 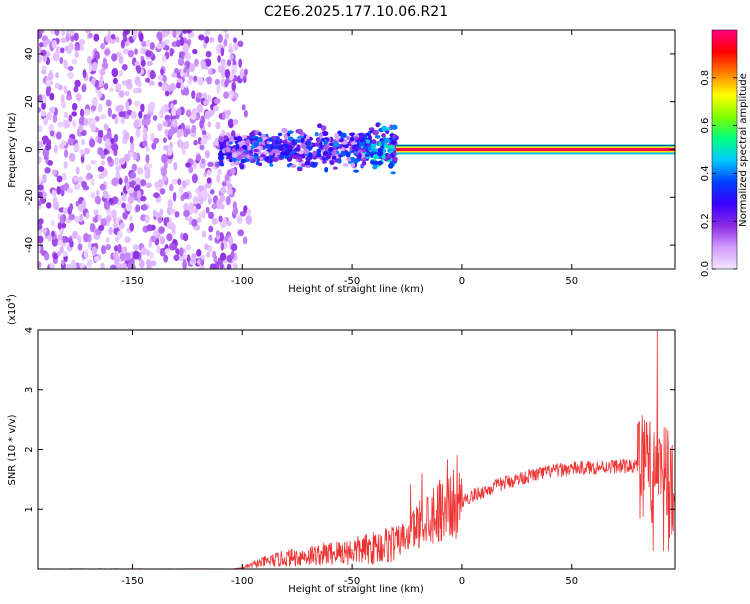 I want to click on snr-y-multiplier-exp: 4, so click(x=9, y=299).